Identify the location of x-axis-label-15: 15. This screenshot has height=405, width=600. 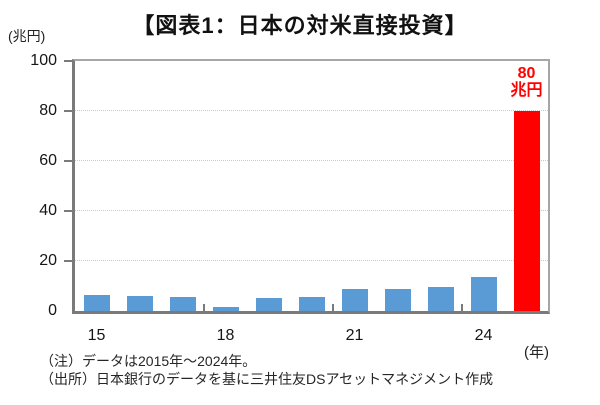
(96, 335).